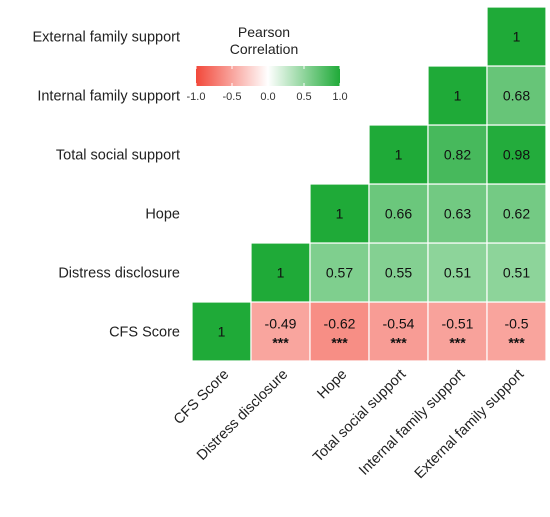  I want to click on y-tick-label-hope: Hope, so click(162, 215).